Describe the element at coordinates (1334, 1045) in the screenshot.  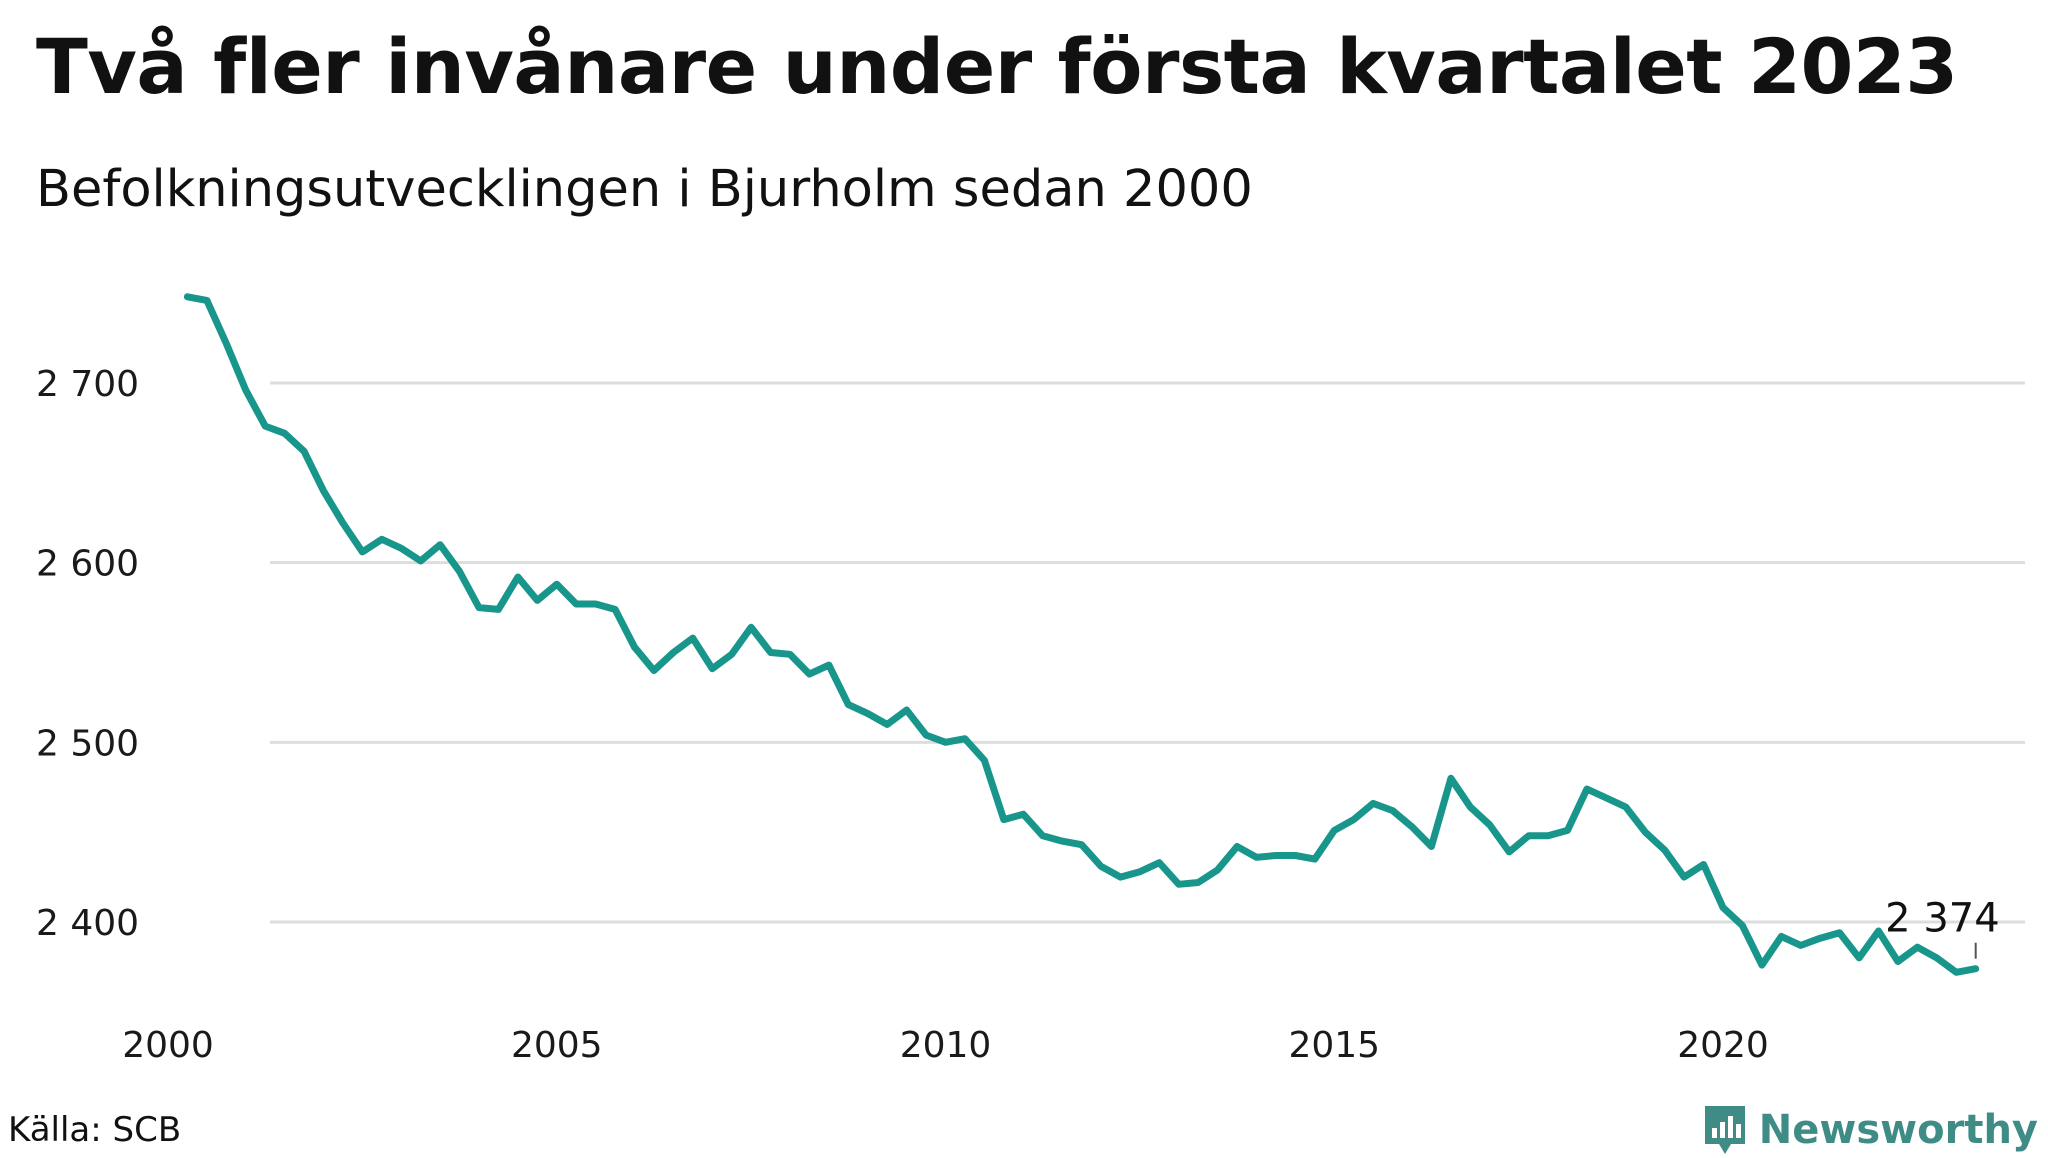
I see `x-tick-label: 2015` at that location.